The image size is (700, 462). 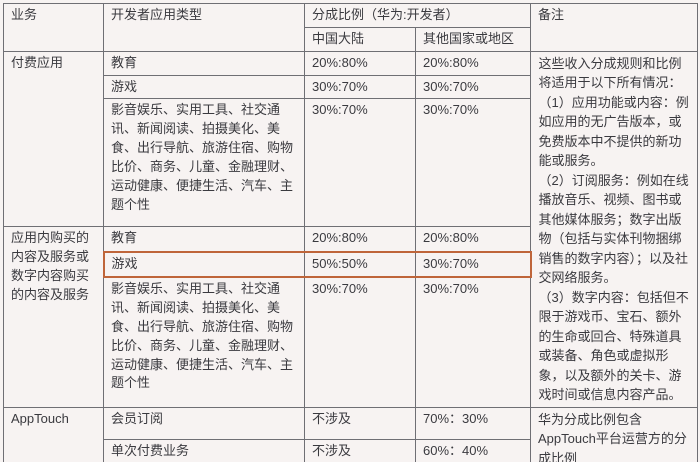 I want to click on header-ratio-cn: 中国大陆, so click(x=360, y=39).